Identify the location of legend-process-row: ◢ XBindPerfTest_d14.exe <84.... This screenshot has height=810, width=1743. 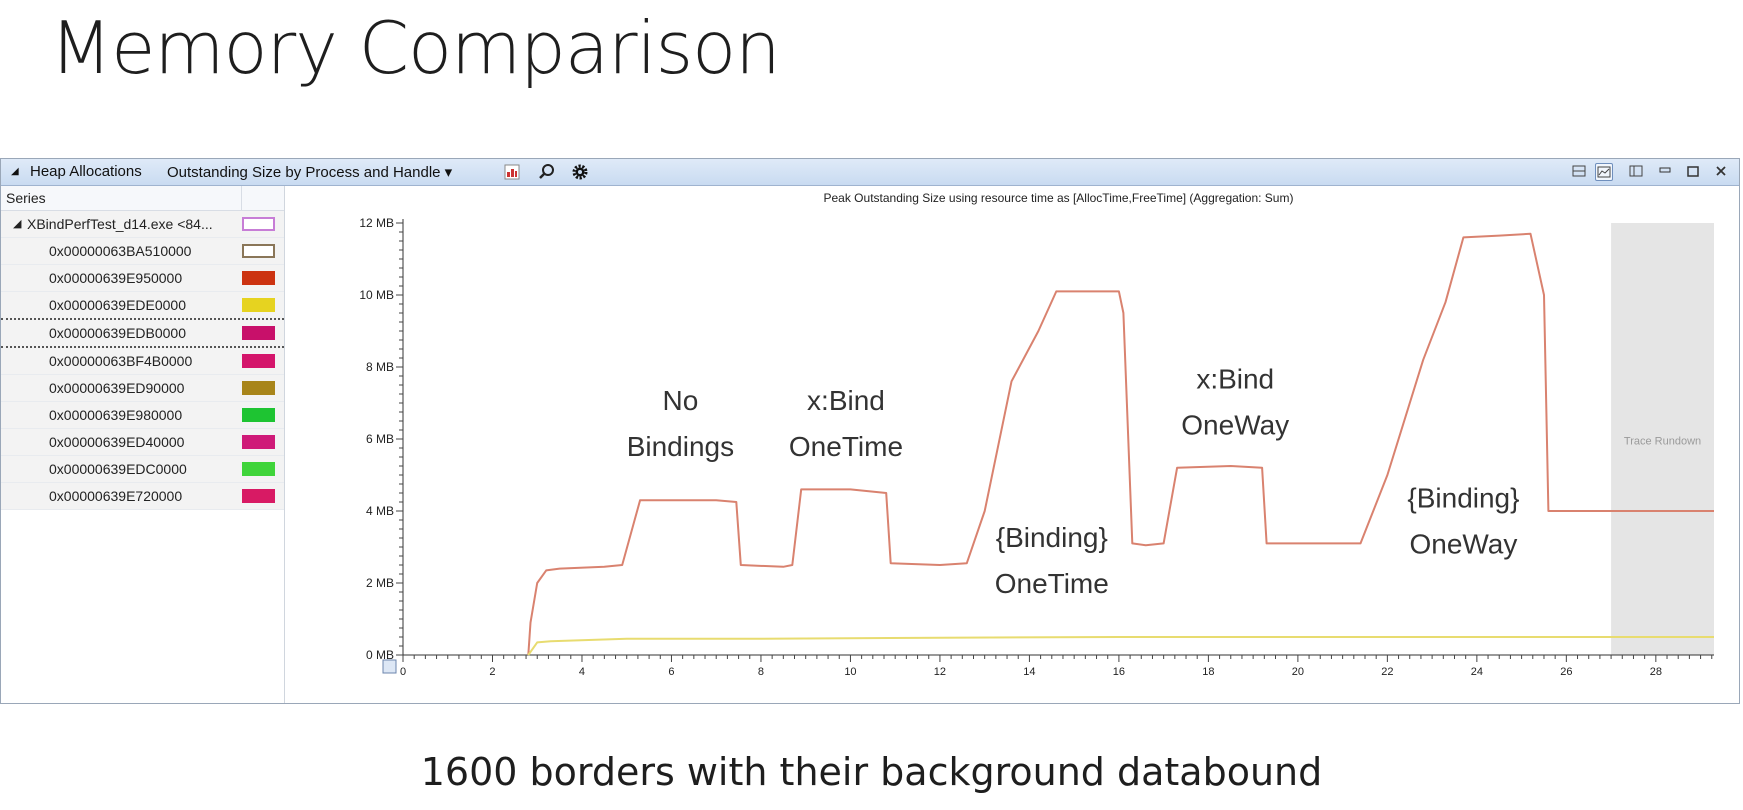
(142, 224).